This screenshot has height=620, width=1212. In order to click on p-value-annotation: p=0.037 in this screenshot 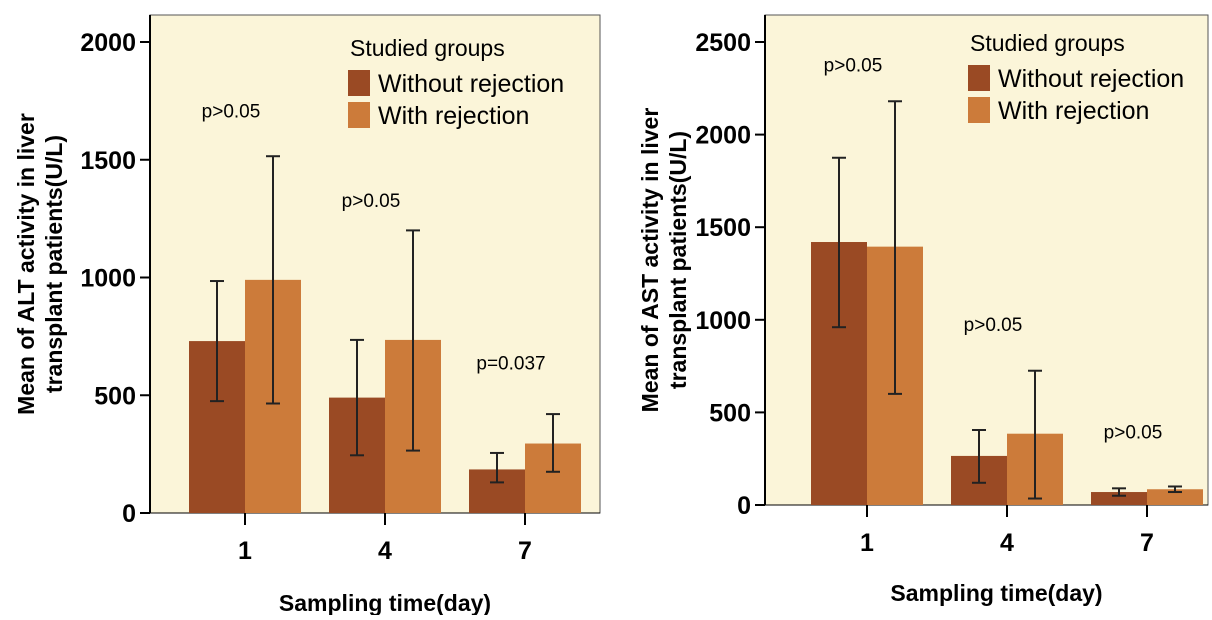, I will do `click(510, 363)`.